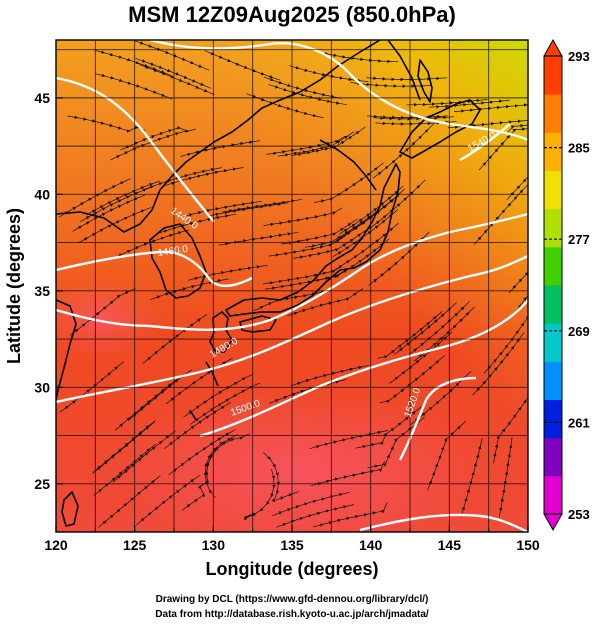 The width and height of the screenshot is (599, 625). I want to click on x-tick-label: 120, so click(56, 545).